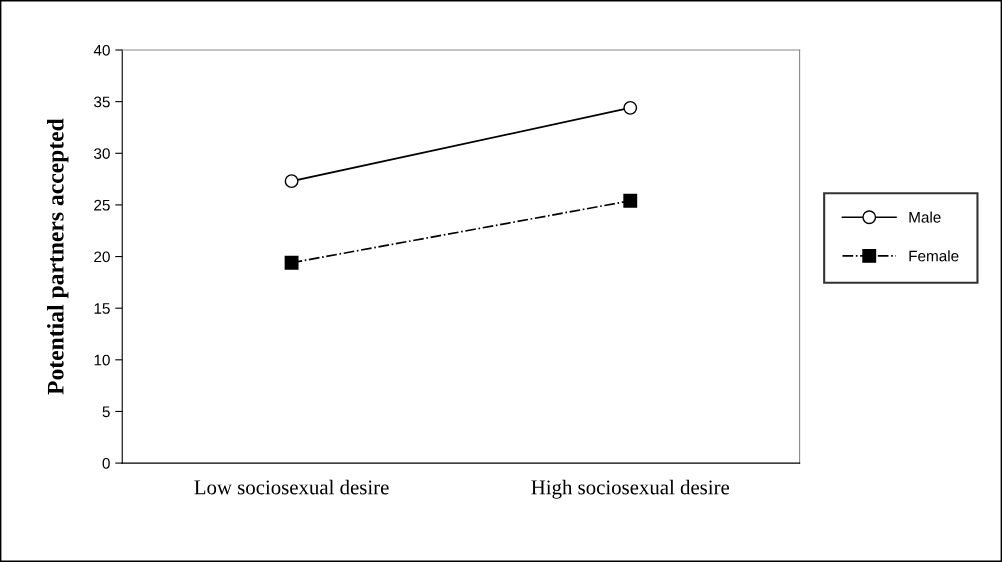  I want to click on y-tick-label: 10, so click(102, 360).